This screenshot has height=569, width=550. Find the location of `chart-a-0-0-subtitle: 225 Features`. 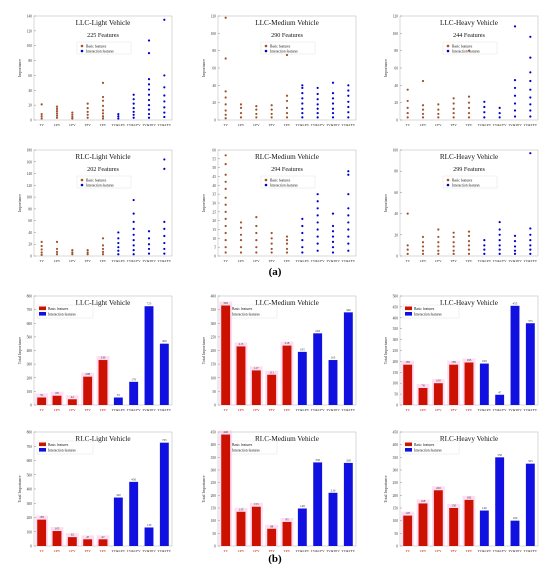

chart-a-0-0-subtitle: 225 Features is located at coordinates (103, 35).